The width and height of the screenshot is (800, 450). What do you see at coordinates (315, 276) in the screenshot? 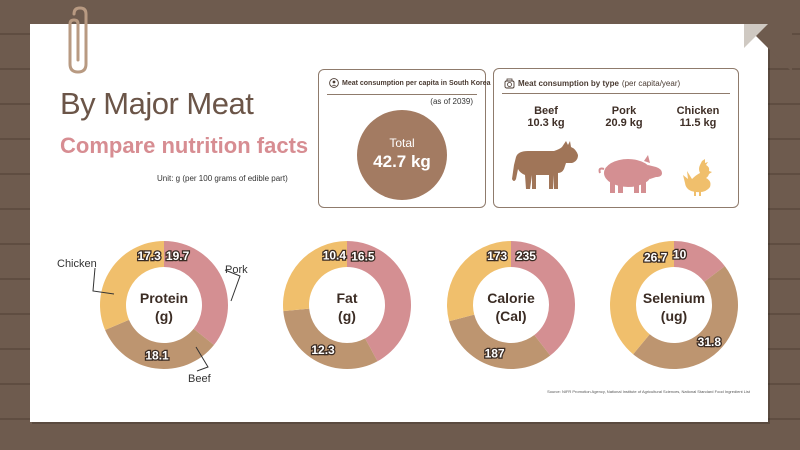
I see `fat-slice-chicken` at bounding box center [315, 276].